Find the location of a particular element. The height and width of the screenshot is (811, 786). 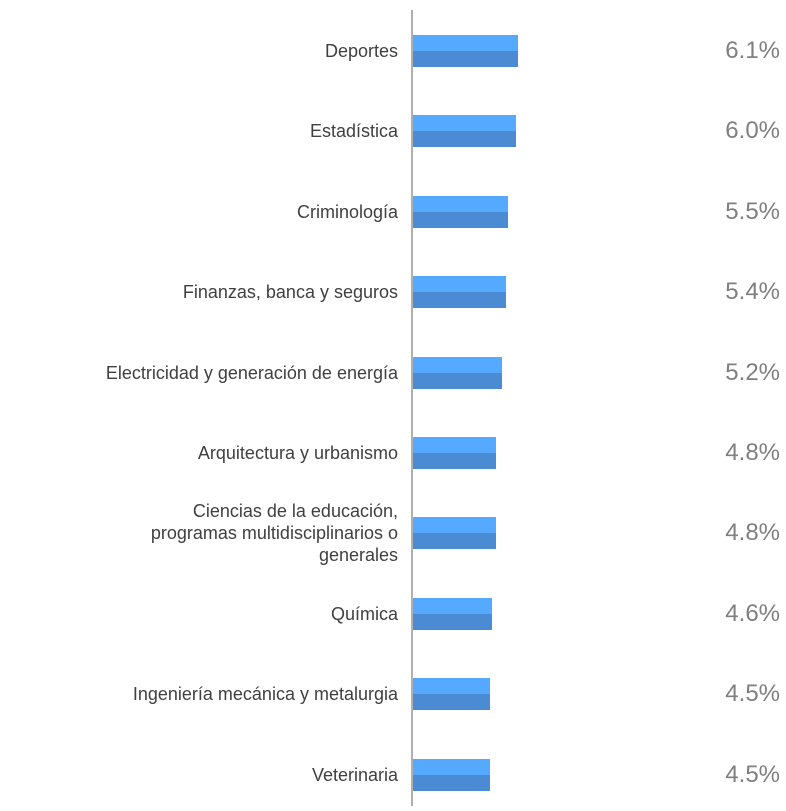

value-label: 6.0% is located at coordinates (752, 131).